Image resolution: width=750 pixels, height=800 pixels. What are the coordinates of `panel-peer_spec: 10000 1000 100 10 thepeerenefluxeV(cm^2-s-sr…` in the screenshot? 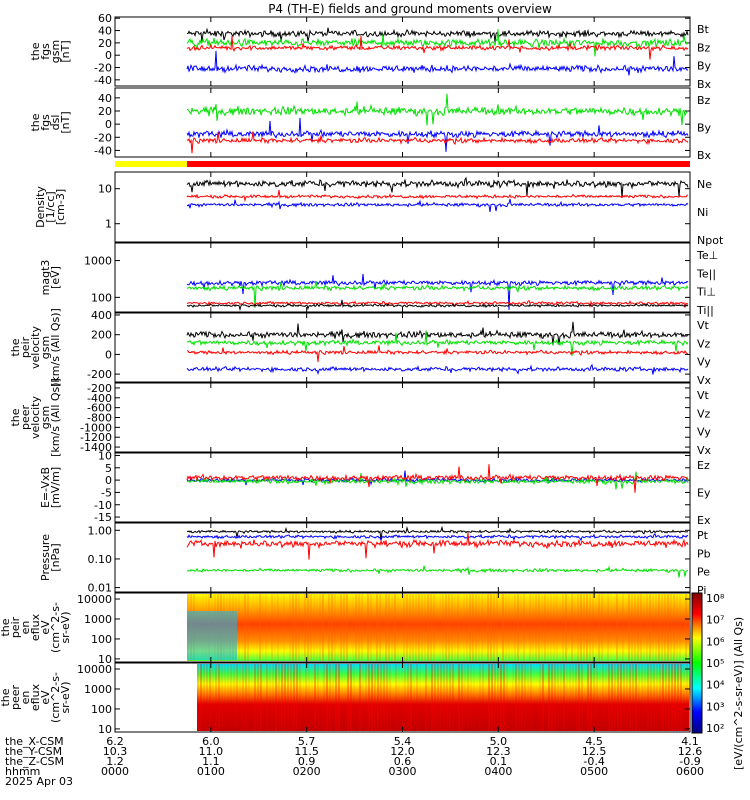 It's located at (345, 699).